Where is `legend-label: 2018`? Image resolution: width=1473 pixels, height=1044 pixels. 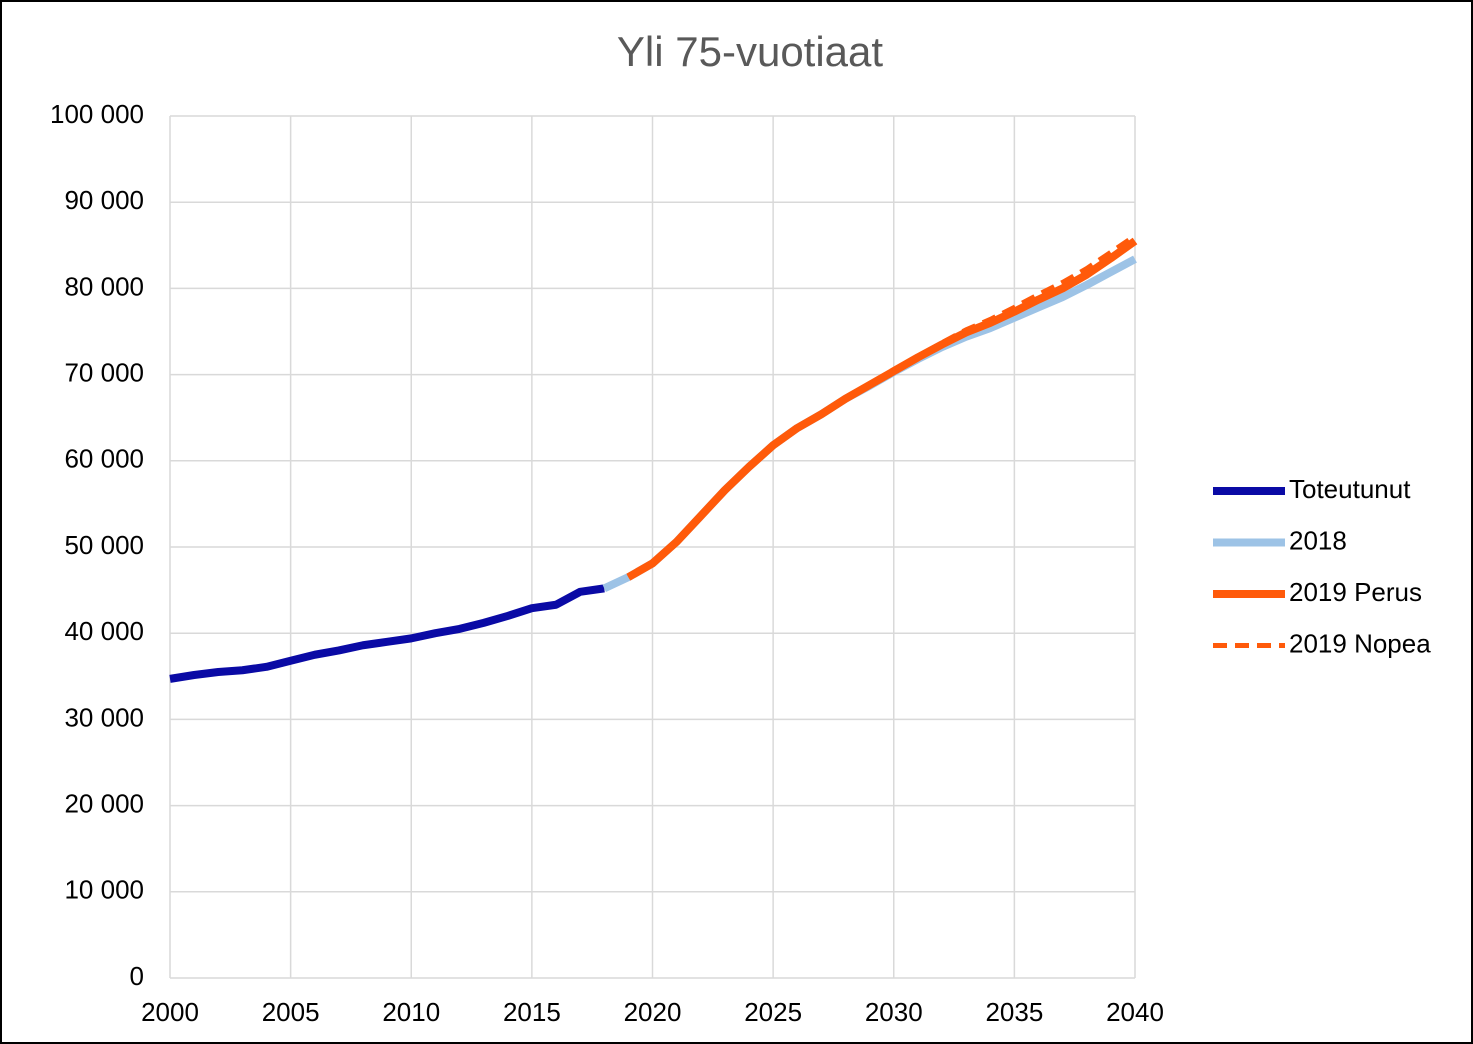 legend-label: 2018 is located at coordinates (1318, 540).